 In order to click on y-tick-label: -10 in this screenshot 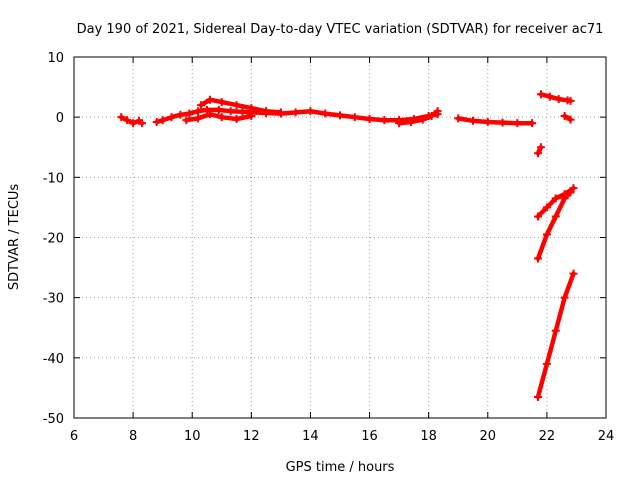, I will do `click(53, 178)`.